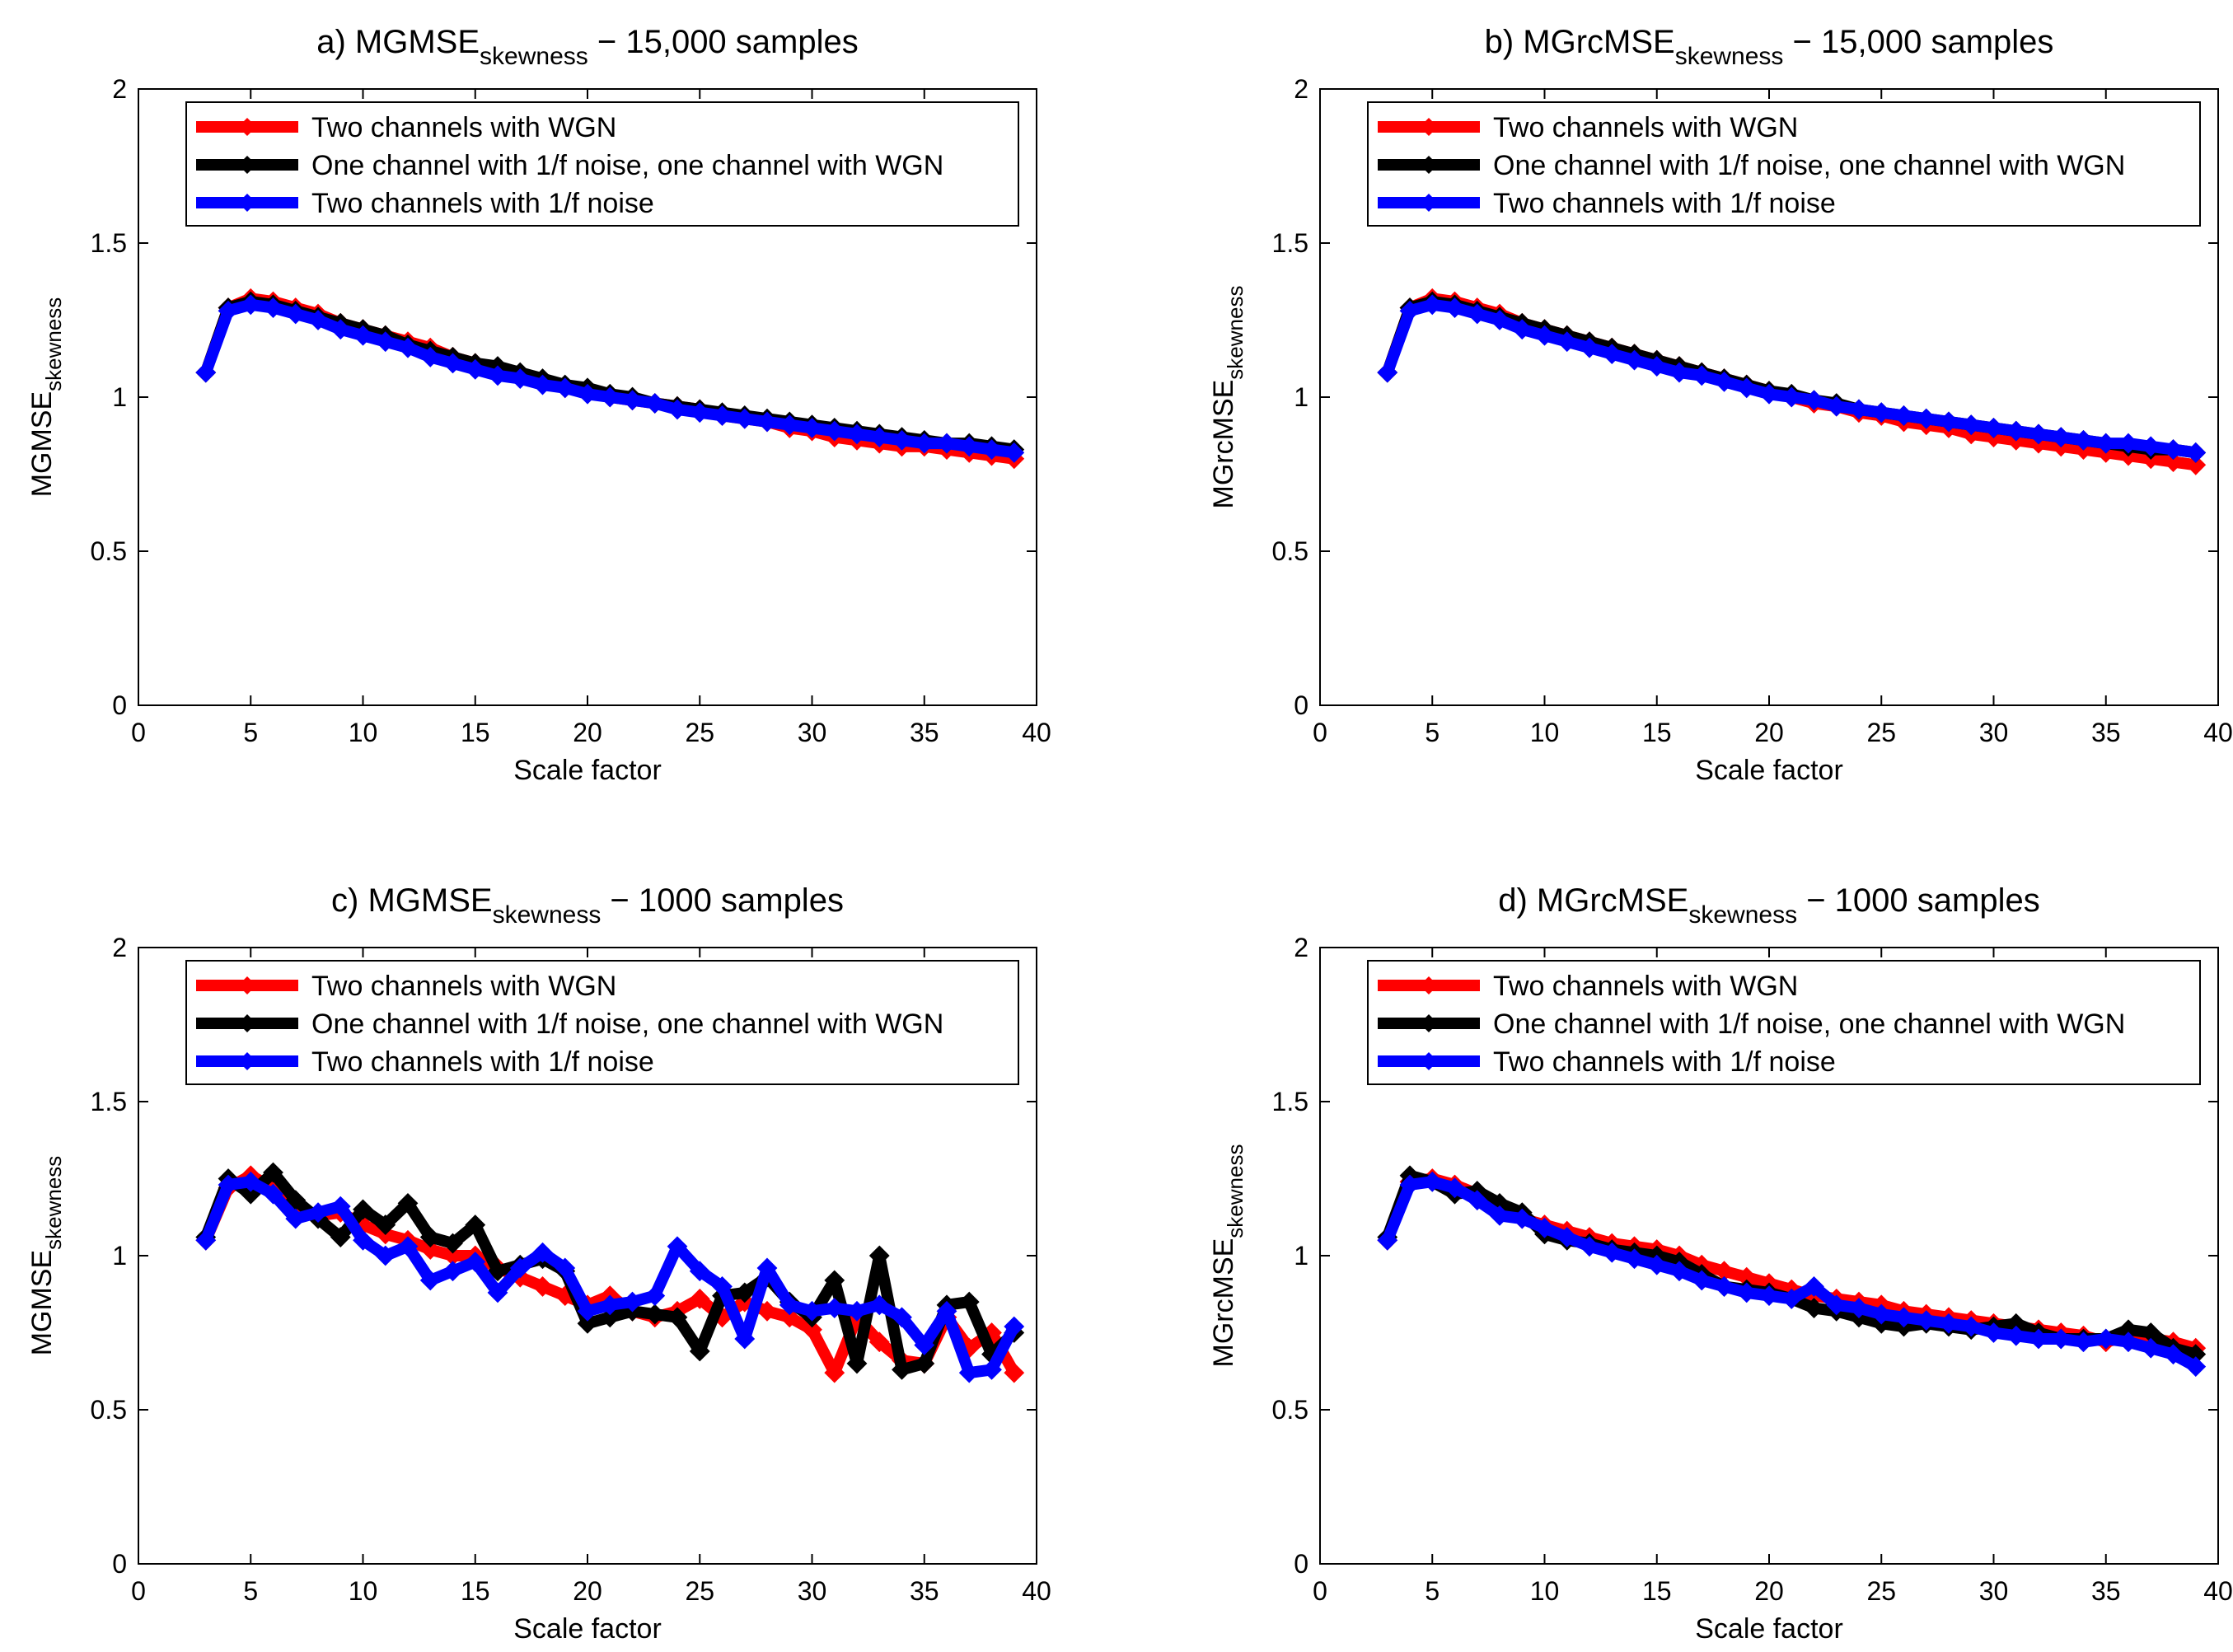 This screenshot has height=1652, width=2233. What do you see at coordinates (1320, 733) in the screenshot?
I see `x-tick-label: 0` at bounding box center [1320, 733].